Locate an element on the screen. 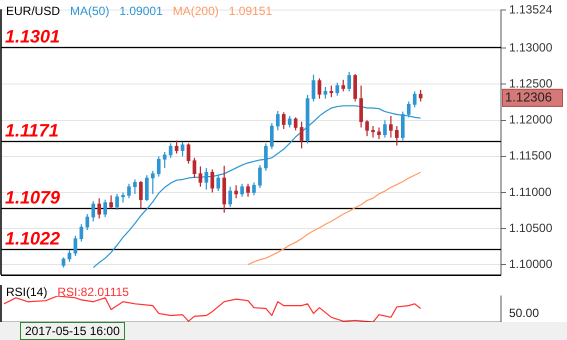  annotation: 1.09151 is located at coordinates (250, 11).